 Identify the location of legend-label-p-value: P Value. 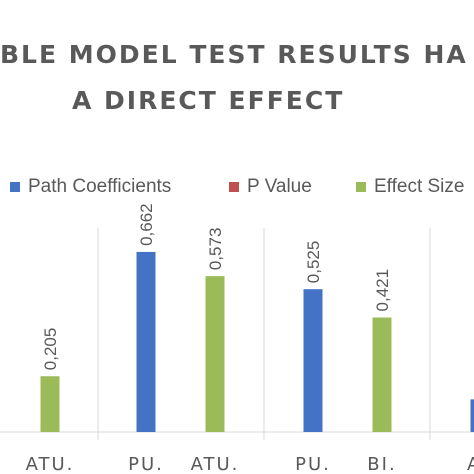
(279, 186).